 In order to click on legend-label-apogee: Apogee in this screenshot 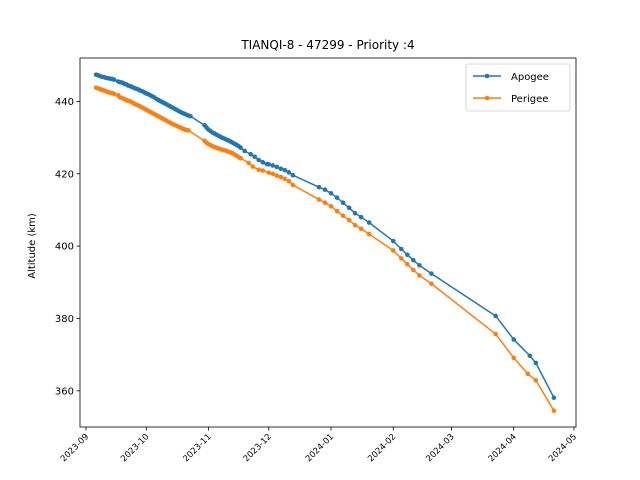, I will do `click(530, 77)`.